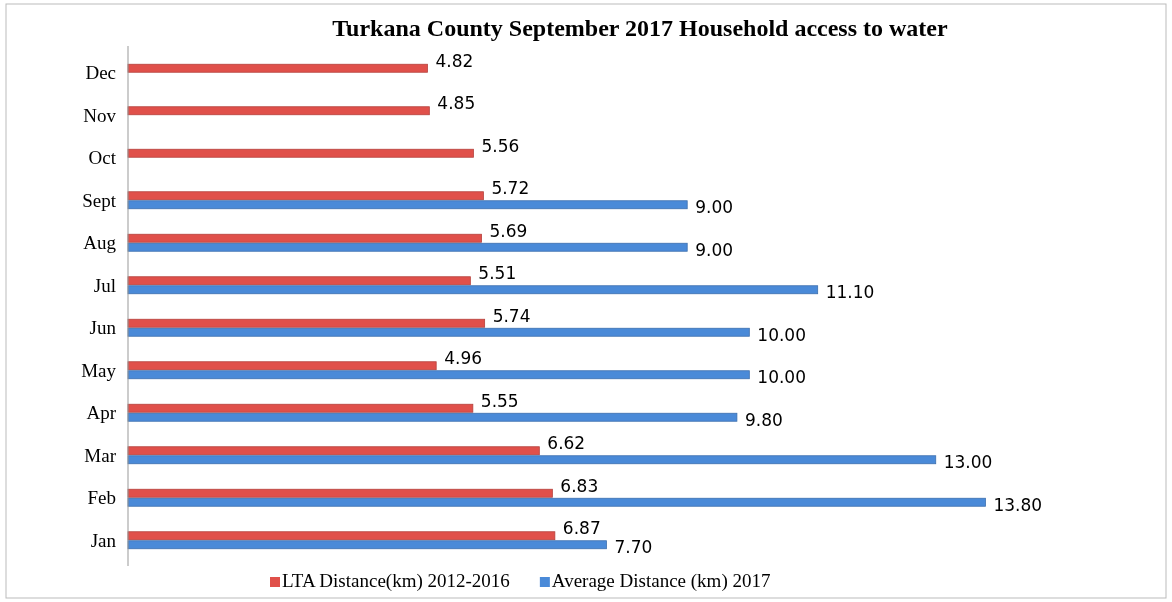  What do you see at coordinates (456, 103) in the screenshot?
I see `data-label: 4.85` at bounding box center [456, 103].